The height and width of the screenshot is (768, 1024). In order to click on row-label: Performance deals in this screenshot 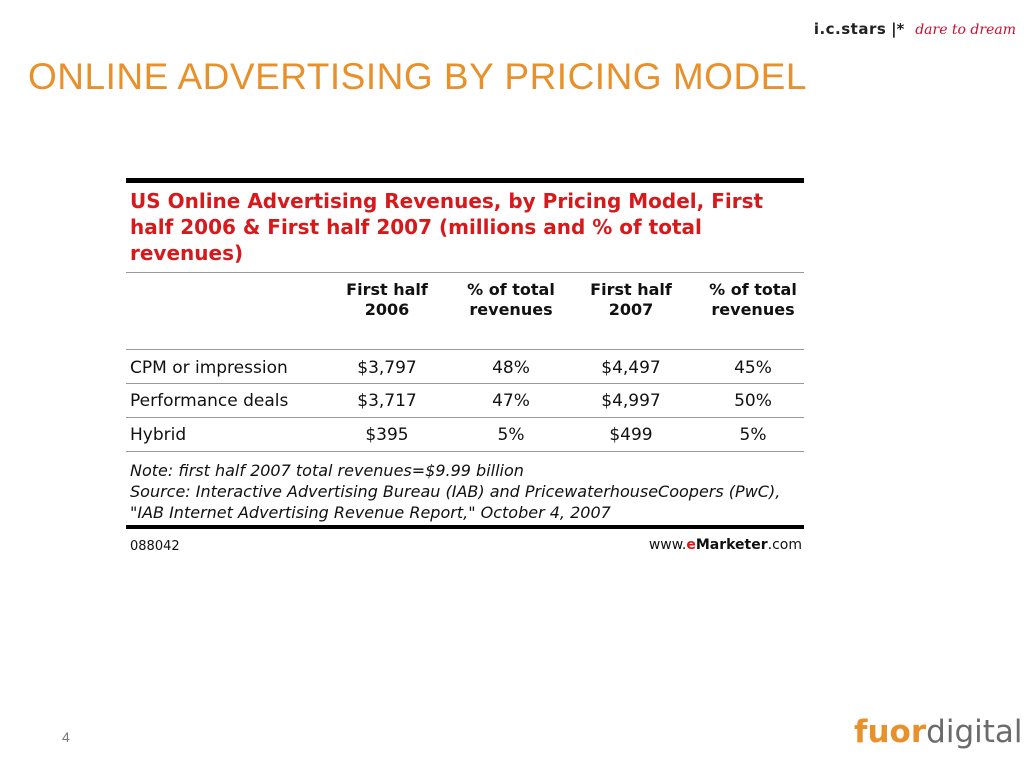, I will do `click(209, 401)`.